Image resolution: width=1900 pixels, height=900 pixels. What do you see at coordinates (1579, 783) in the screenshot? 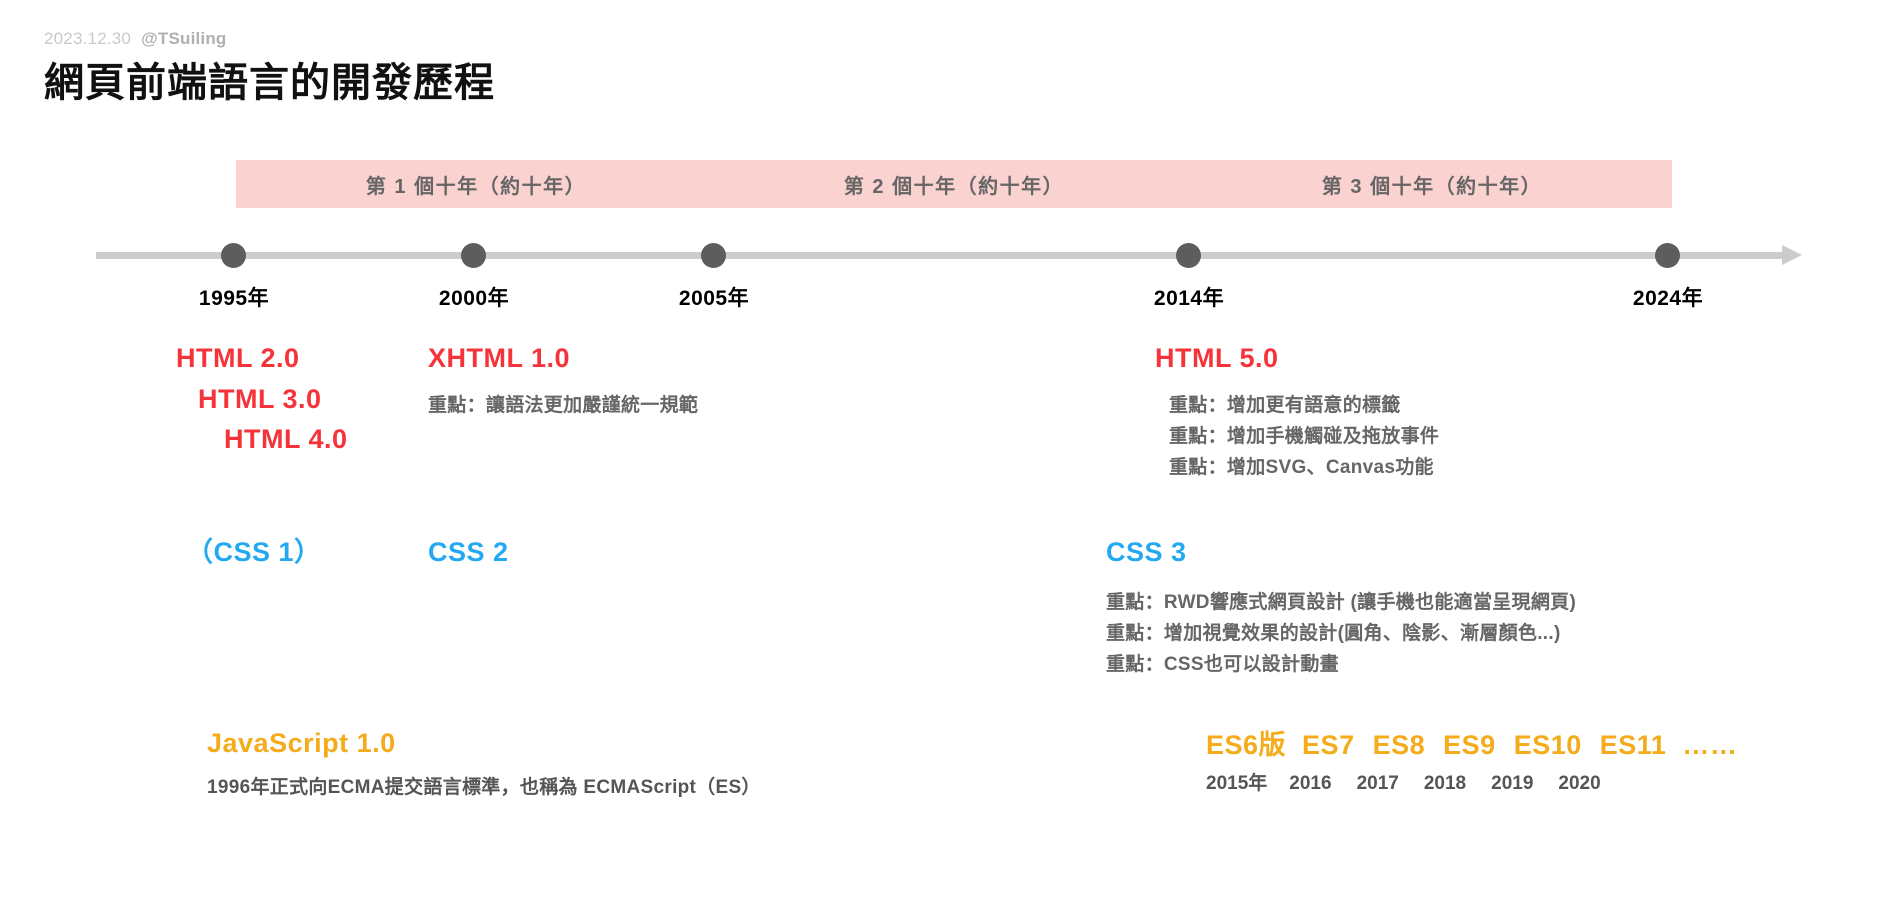
I see `es-year-2020: 2020` at bounding box center [1579, 783].